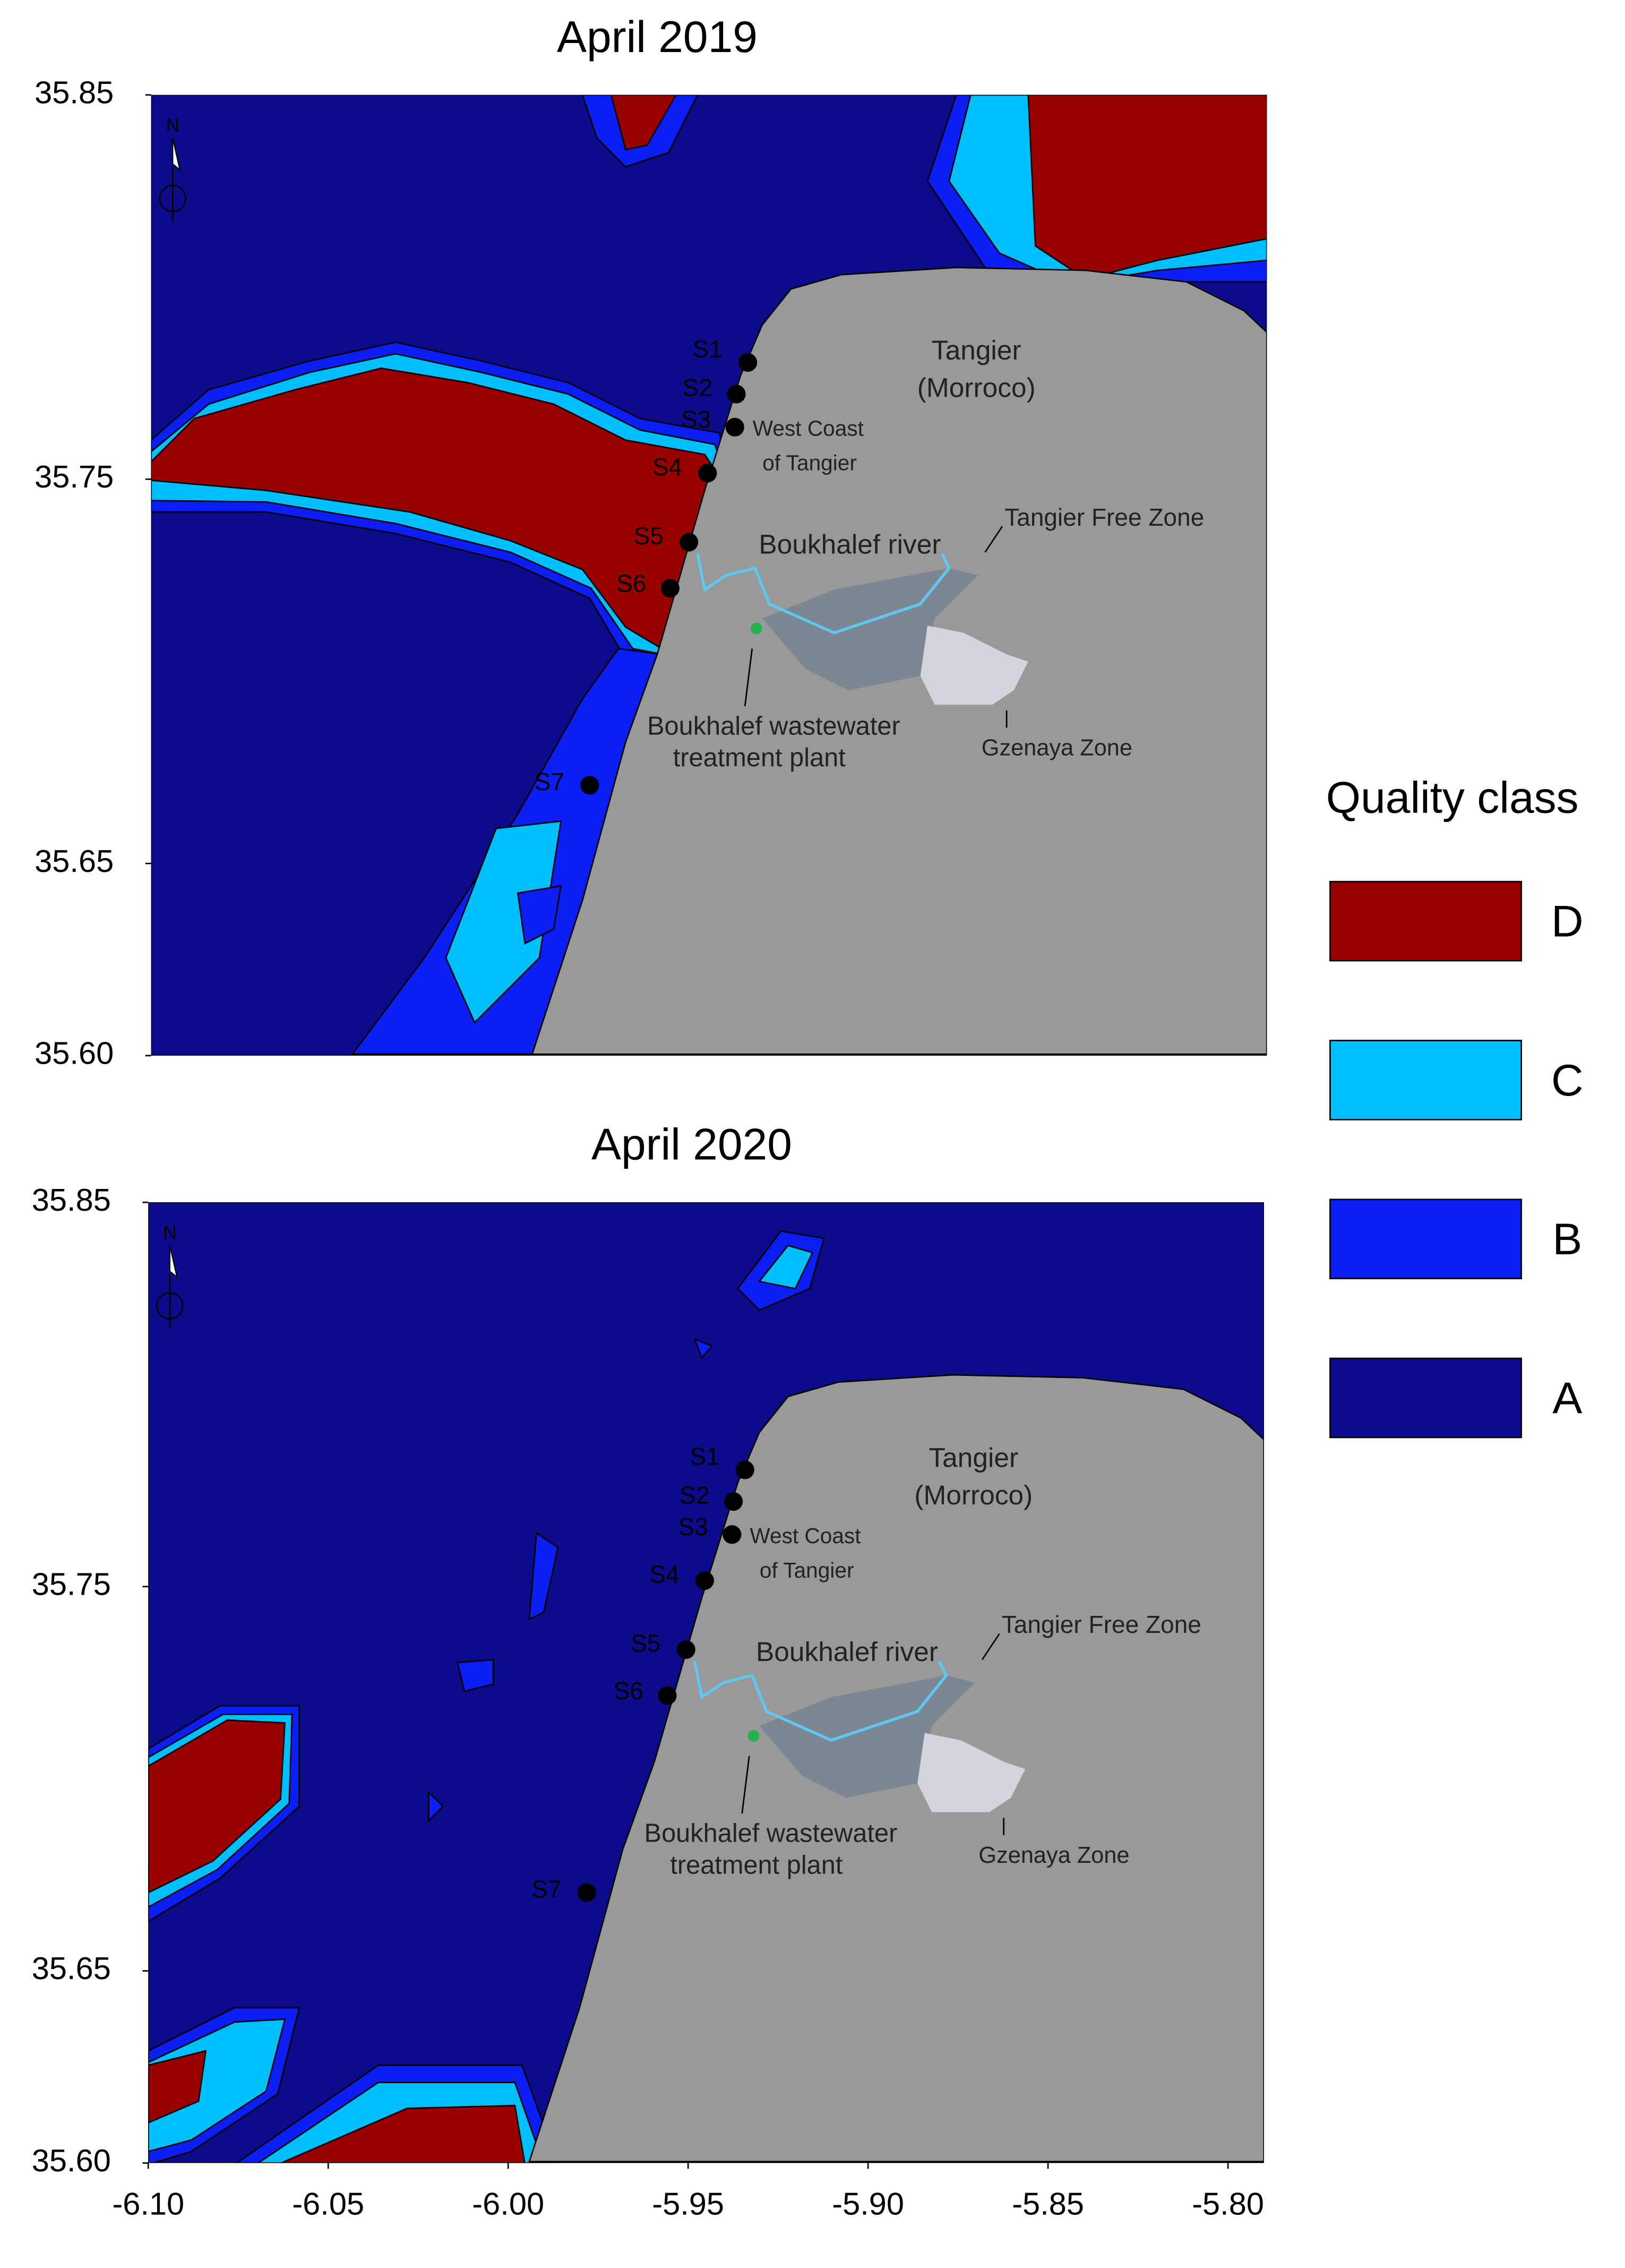  Describe the element at coordinates (148, 2203) in the screenshot. I see `x-tick-label: -6.10` at that location.